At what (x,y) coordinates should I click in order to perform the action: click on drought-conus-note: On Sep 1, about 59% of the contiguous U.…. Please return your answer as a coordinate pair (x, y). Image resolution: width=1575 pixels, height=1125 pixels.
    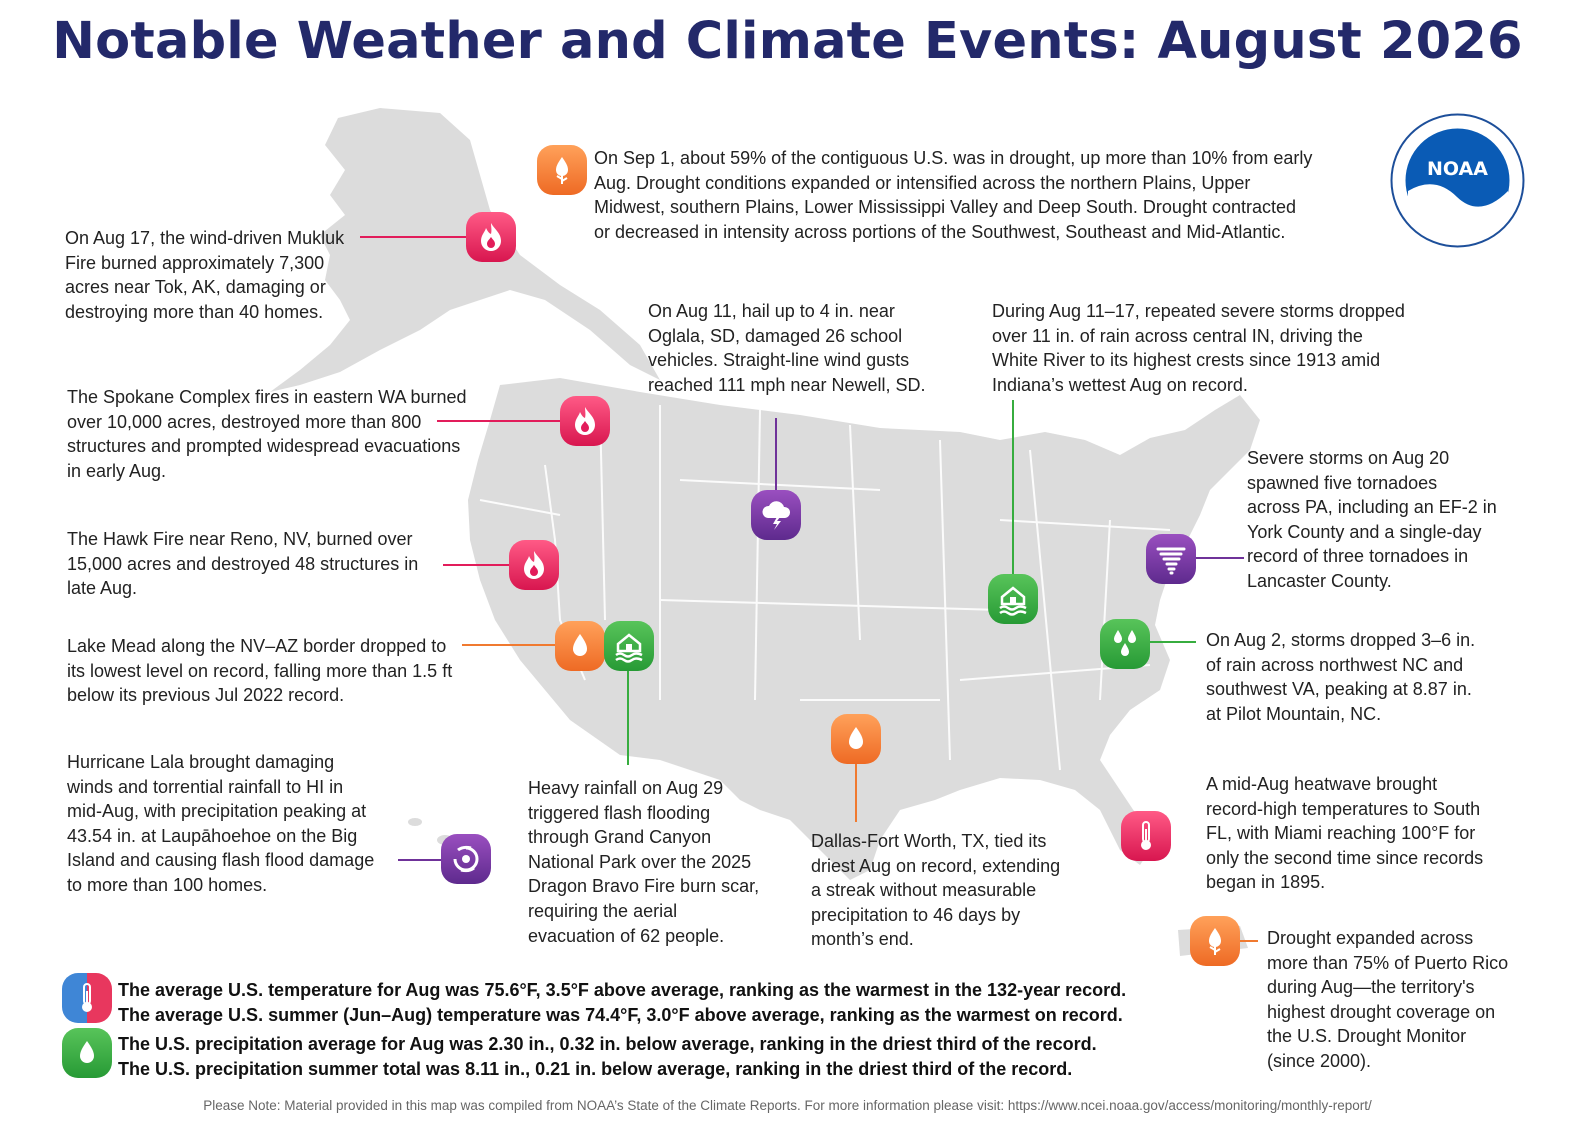
    Looking at the image, I should click on (953, 195).